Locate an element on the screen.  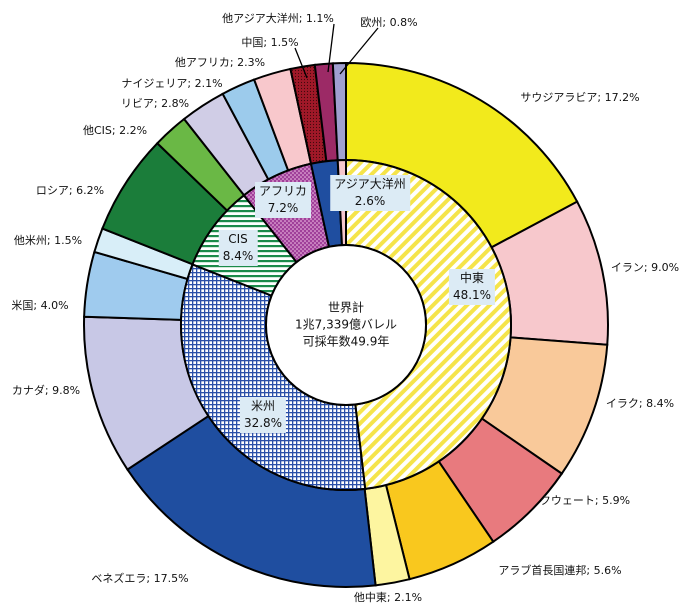
inner-label-value: 48.1% is located at coordinates (472, 295).